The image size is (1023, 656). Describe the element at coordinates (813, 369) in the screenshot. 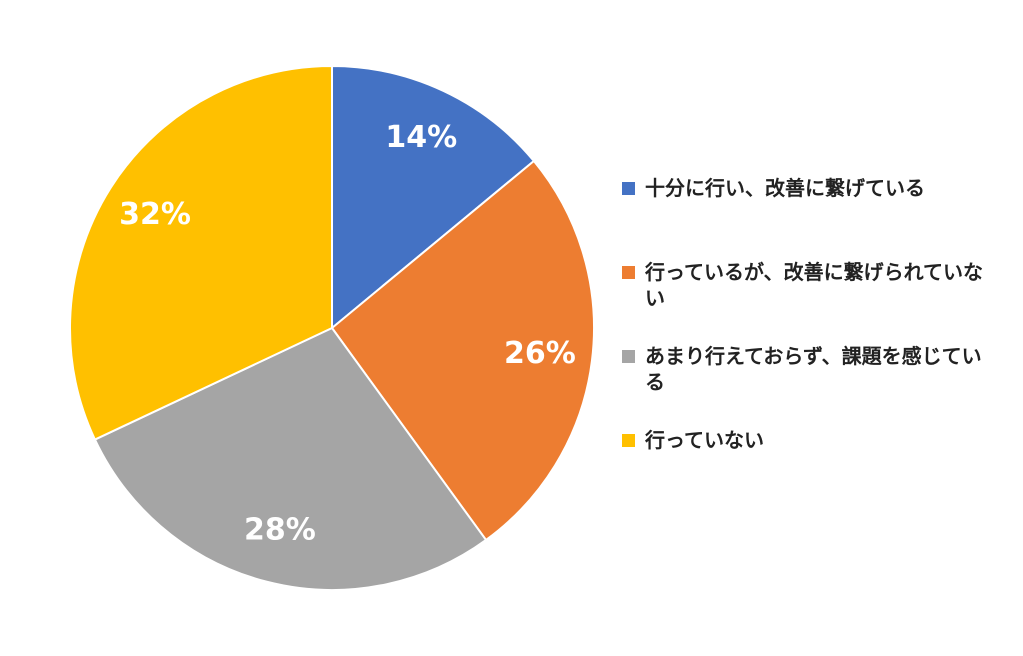

I see `legend-label: あまり行えておらず、課題を感じている` at that location.